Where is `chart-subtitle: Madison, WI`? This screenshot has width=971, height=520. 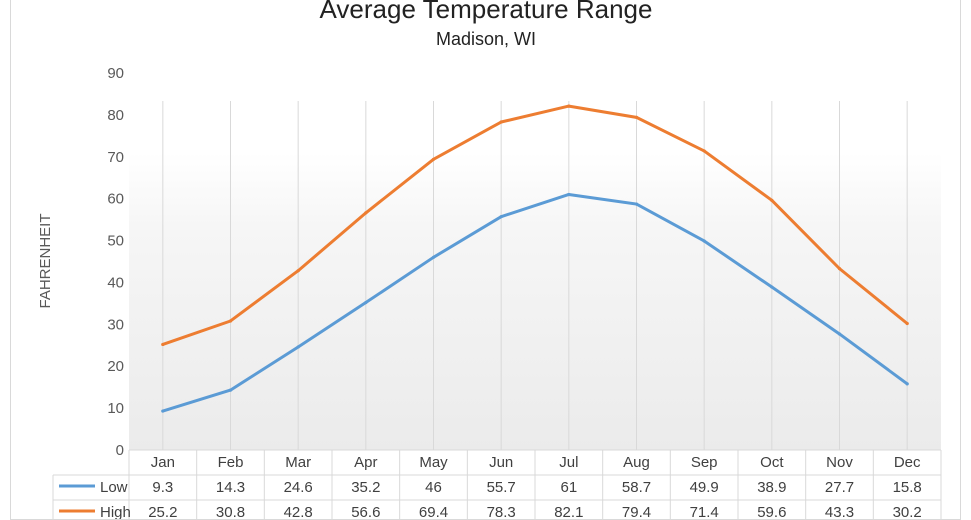
chart-subtitle: Madison, WI is located at coordinates (486, 39).